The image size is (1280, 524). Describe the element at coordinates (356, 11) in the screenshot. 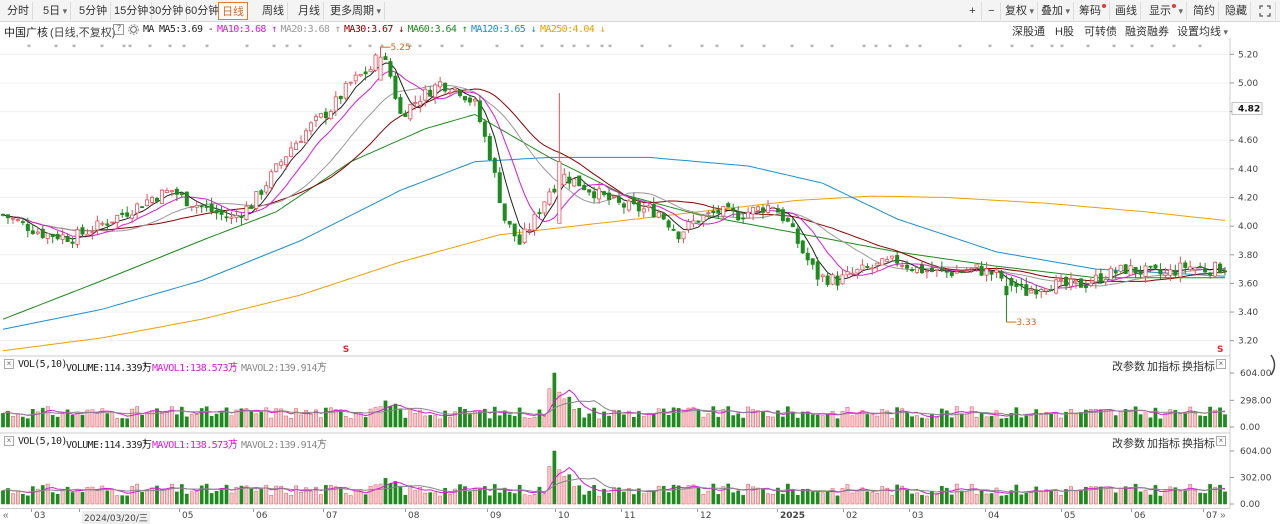

I see `more-periods-dropdown: 更多周期` at that location.